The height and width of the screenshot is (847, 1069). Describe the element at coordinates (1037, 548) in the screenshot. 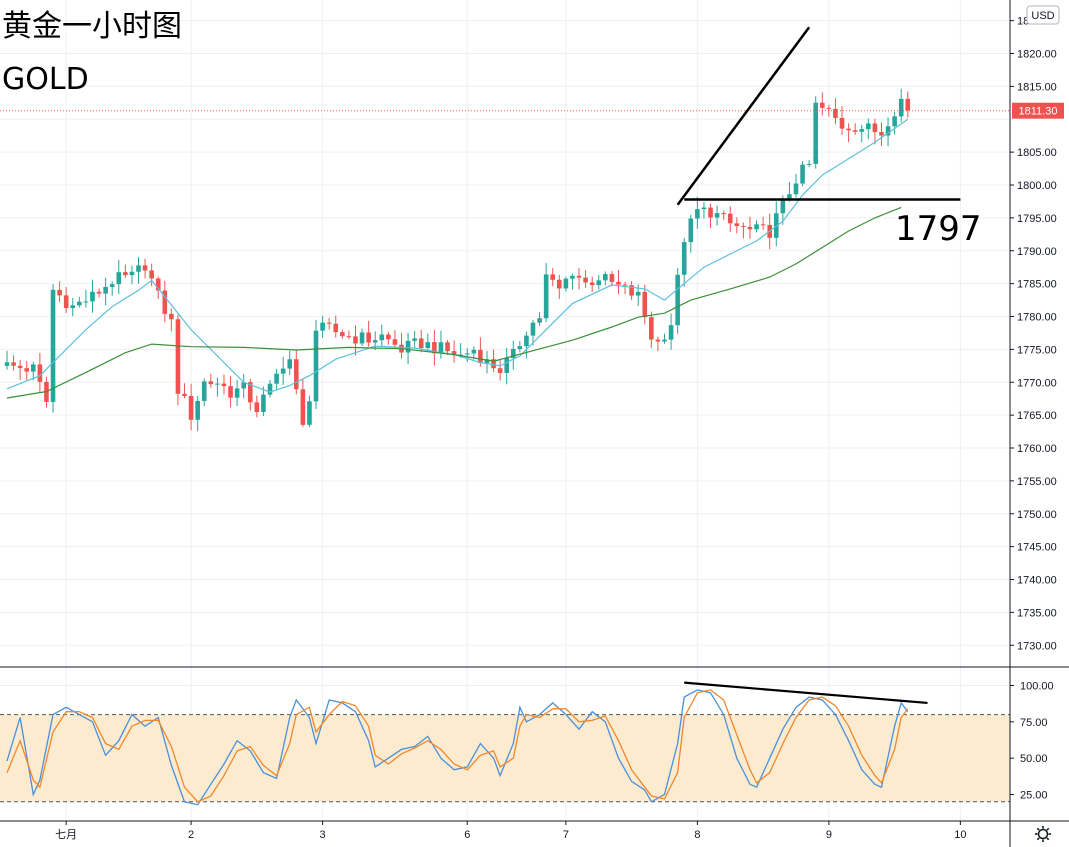

I see `price-tick-label: 1745.00` at that location.